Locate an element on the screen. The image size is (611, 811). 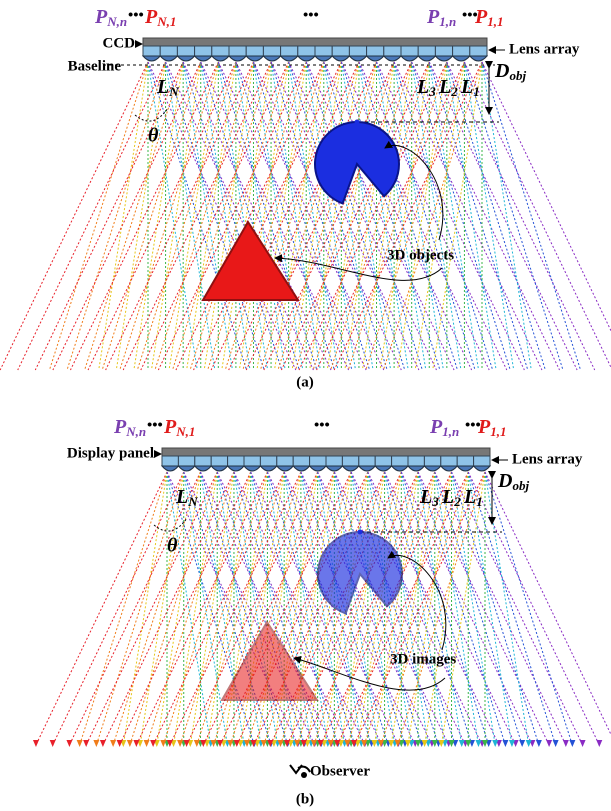
caption: (b) is located at coordinates (305, 799).